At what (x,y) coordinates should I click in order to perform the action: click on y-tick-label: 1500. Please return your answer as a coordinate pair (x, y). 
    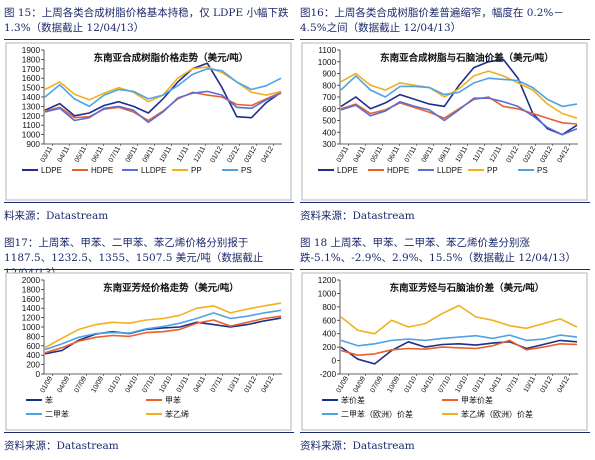
    Looking at the image, I should click on (31, 88).